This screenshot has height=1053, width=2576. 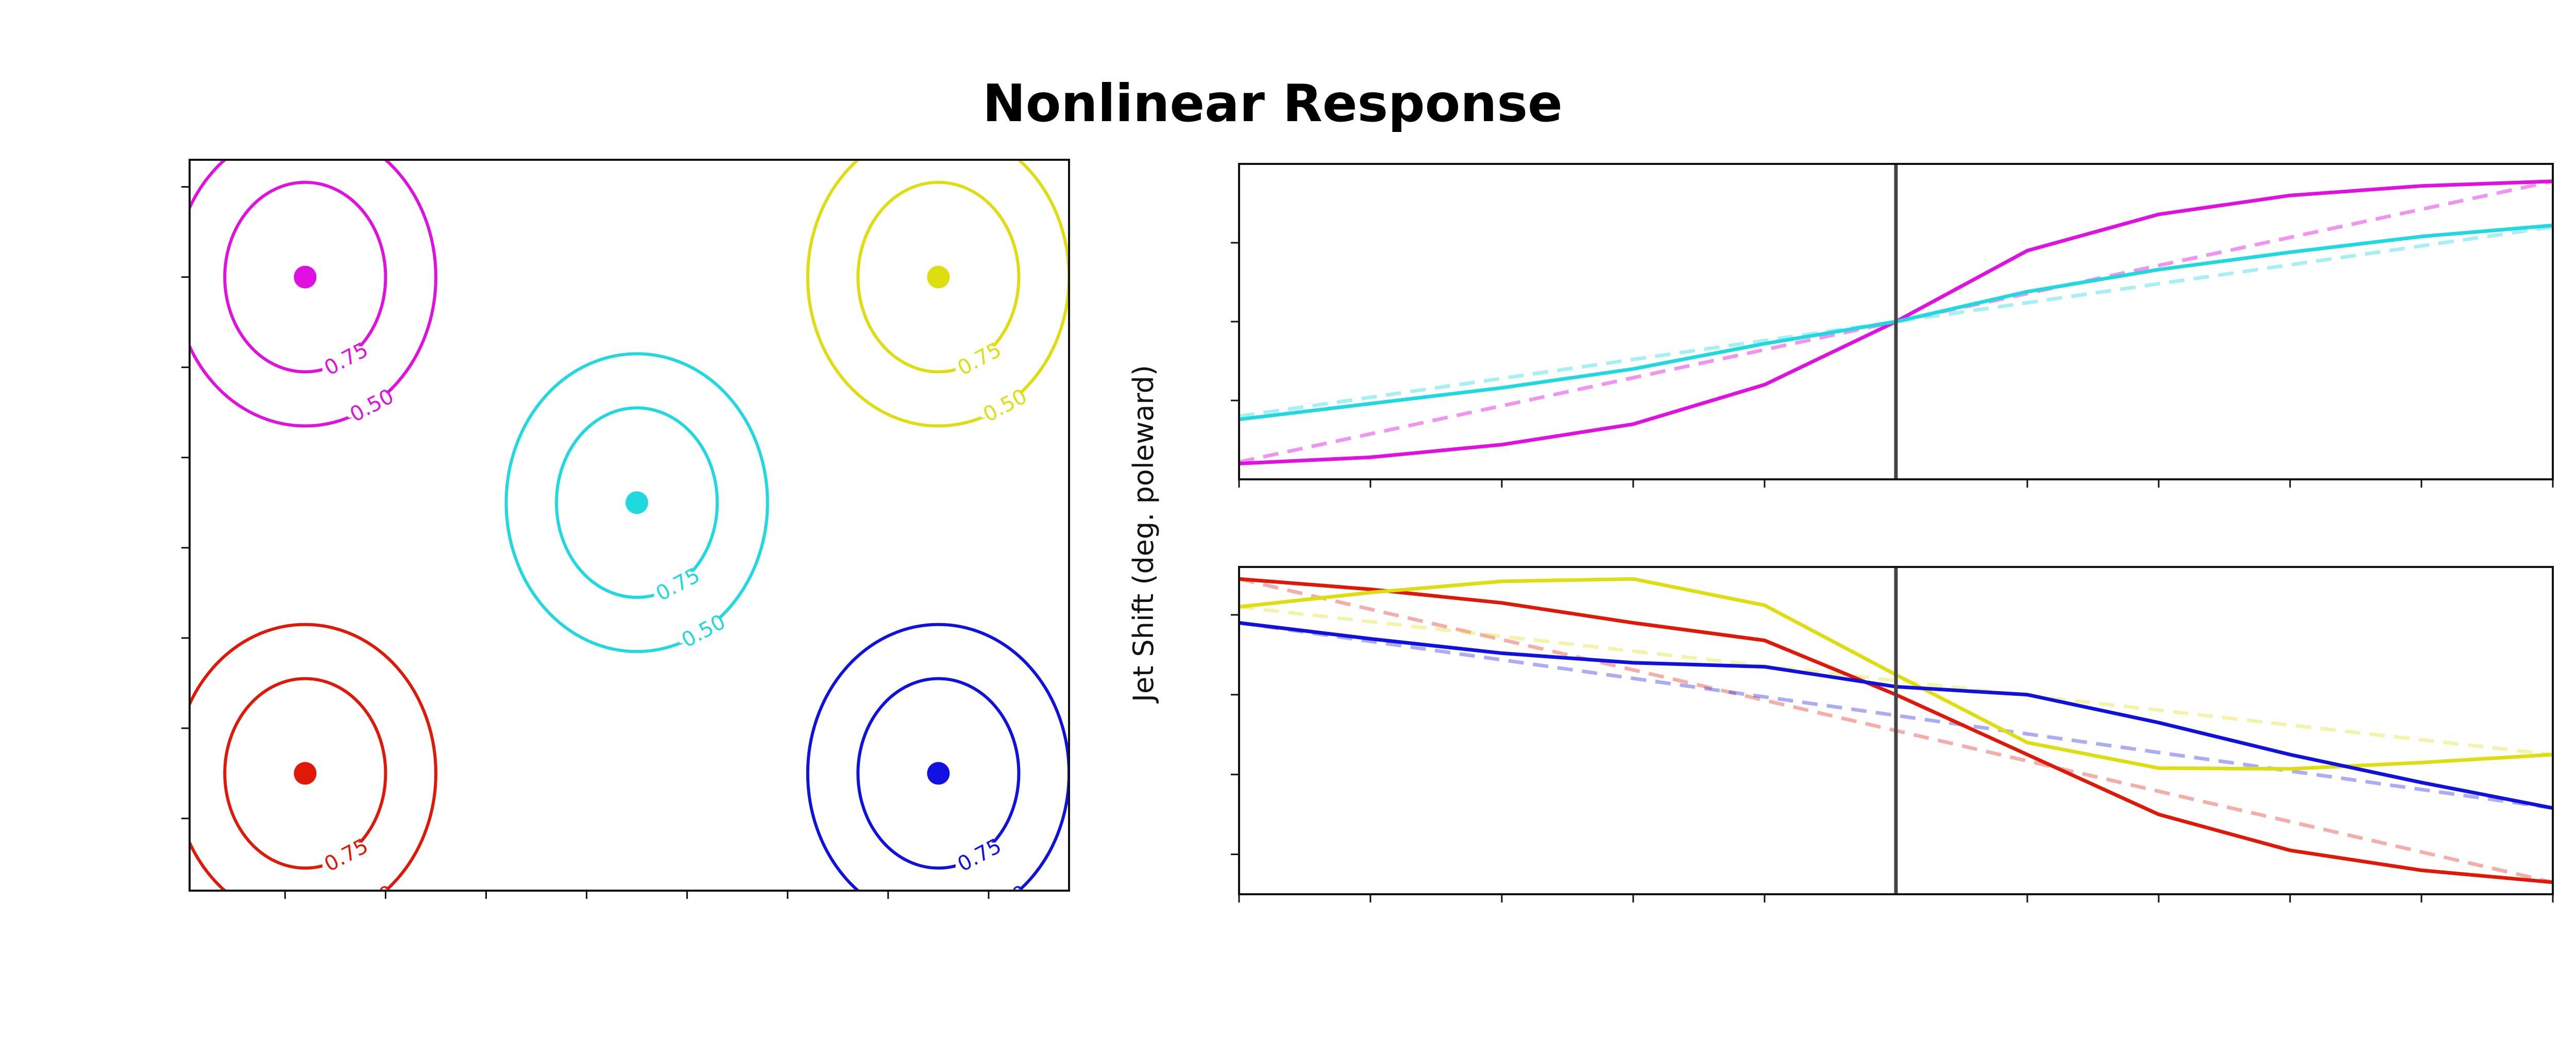 I want to click on contour-label-bg-mid-level-0.75, so click(x=678, y=584).